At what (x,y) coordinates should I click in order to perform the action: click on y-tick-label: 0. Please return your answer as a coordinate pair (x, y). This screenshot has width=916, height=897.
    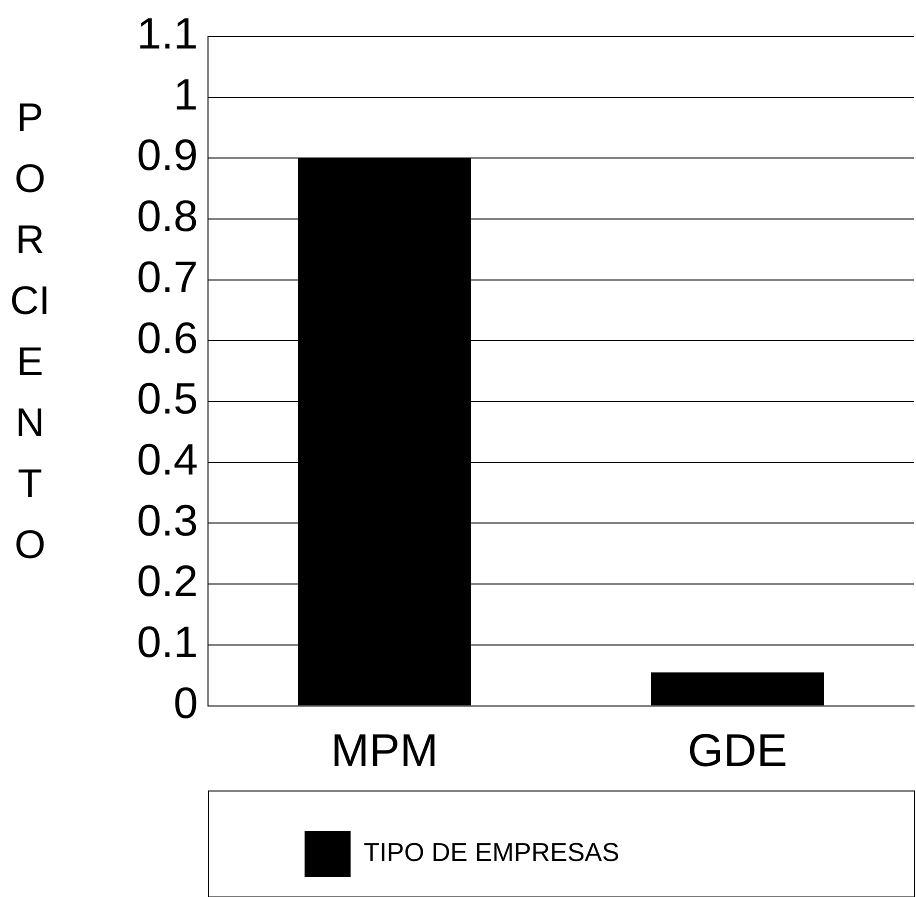
    Looking at the image, I should click on (186, 703).